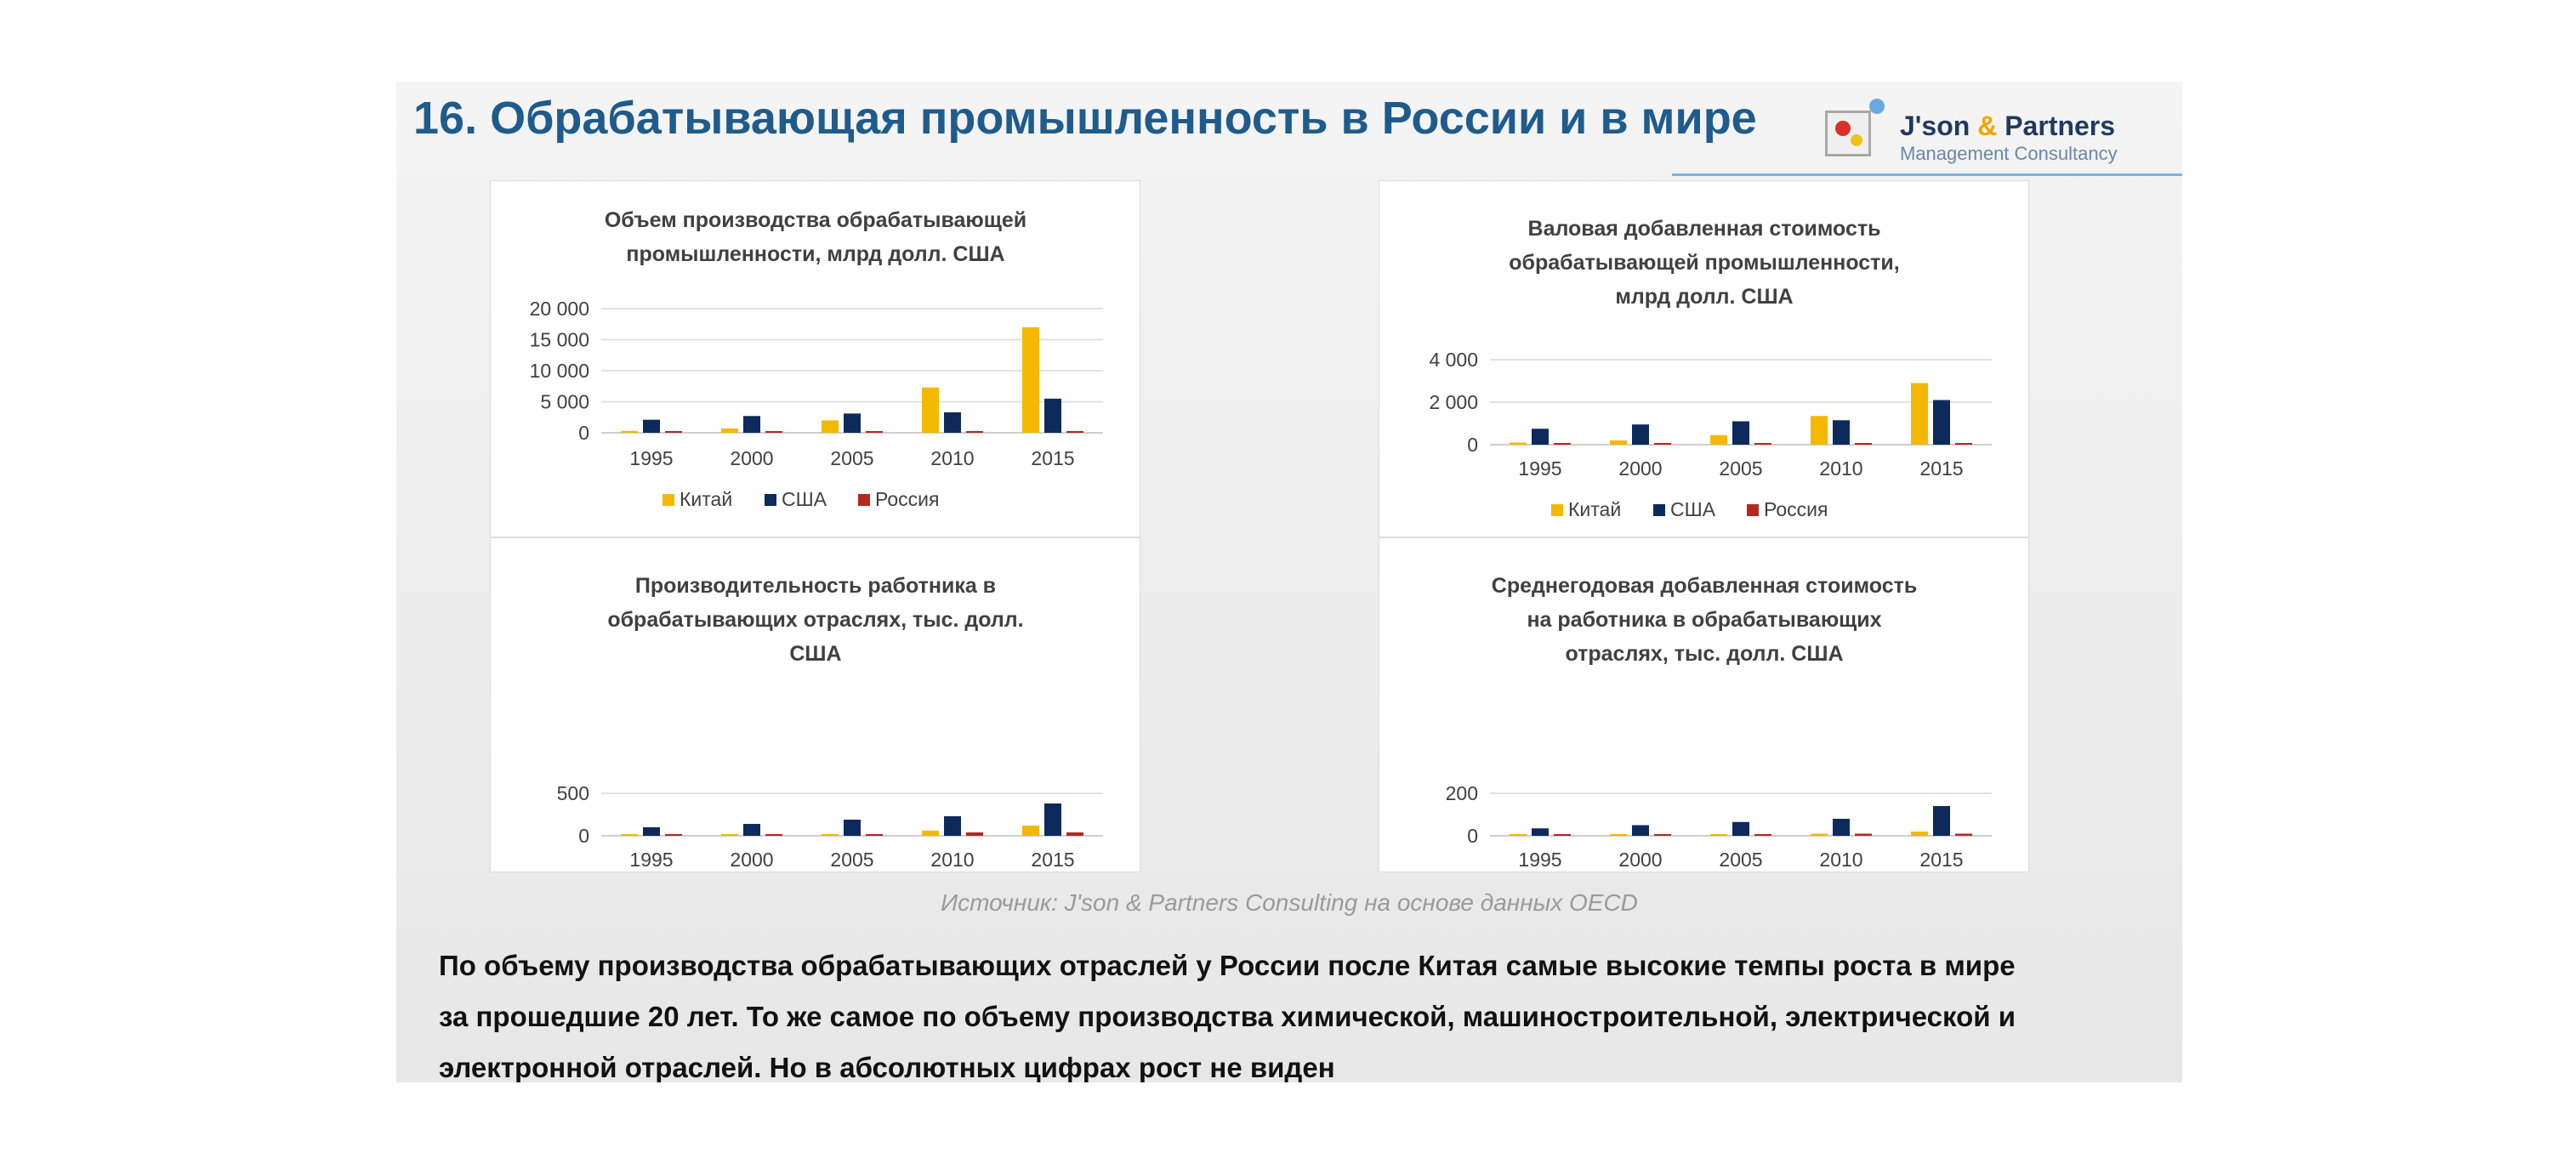 The image size is (2576, 1164). What do you see at coordinates (1704, 586) in the screenshot?
I see `chart-title-line: Среднегодовая добавленная стоимость` at bounding box center [1704, 586].